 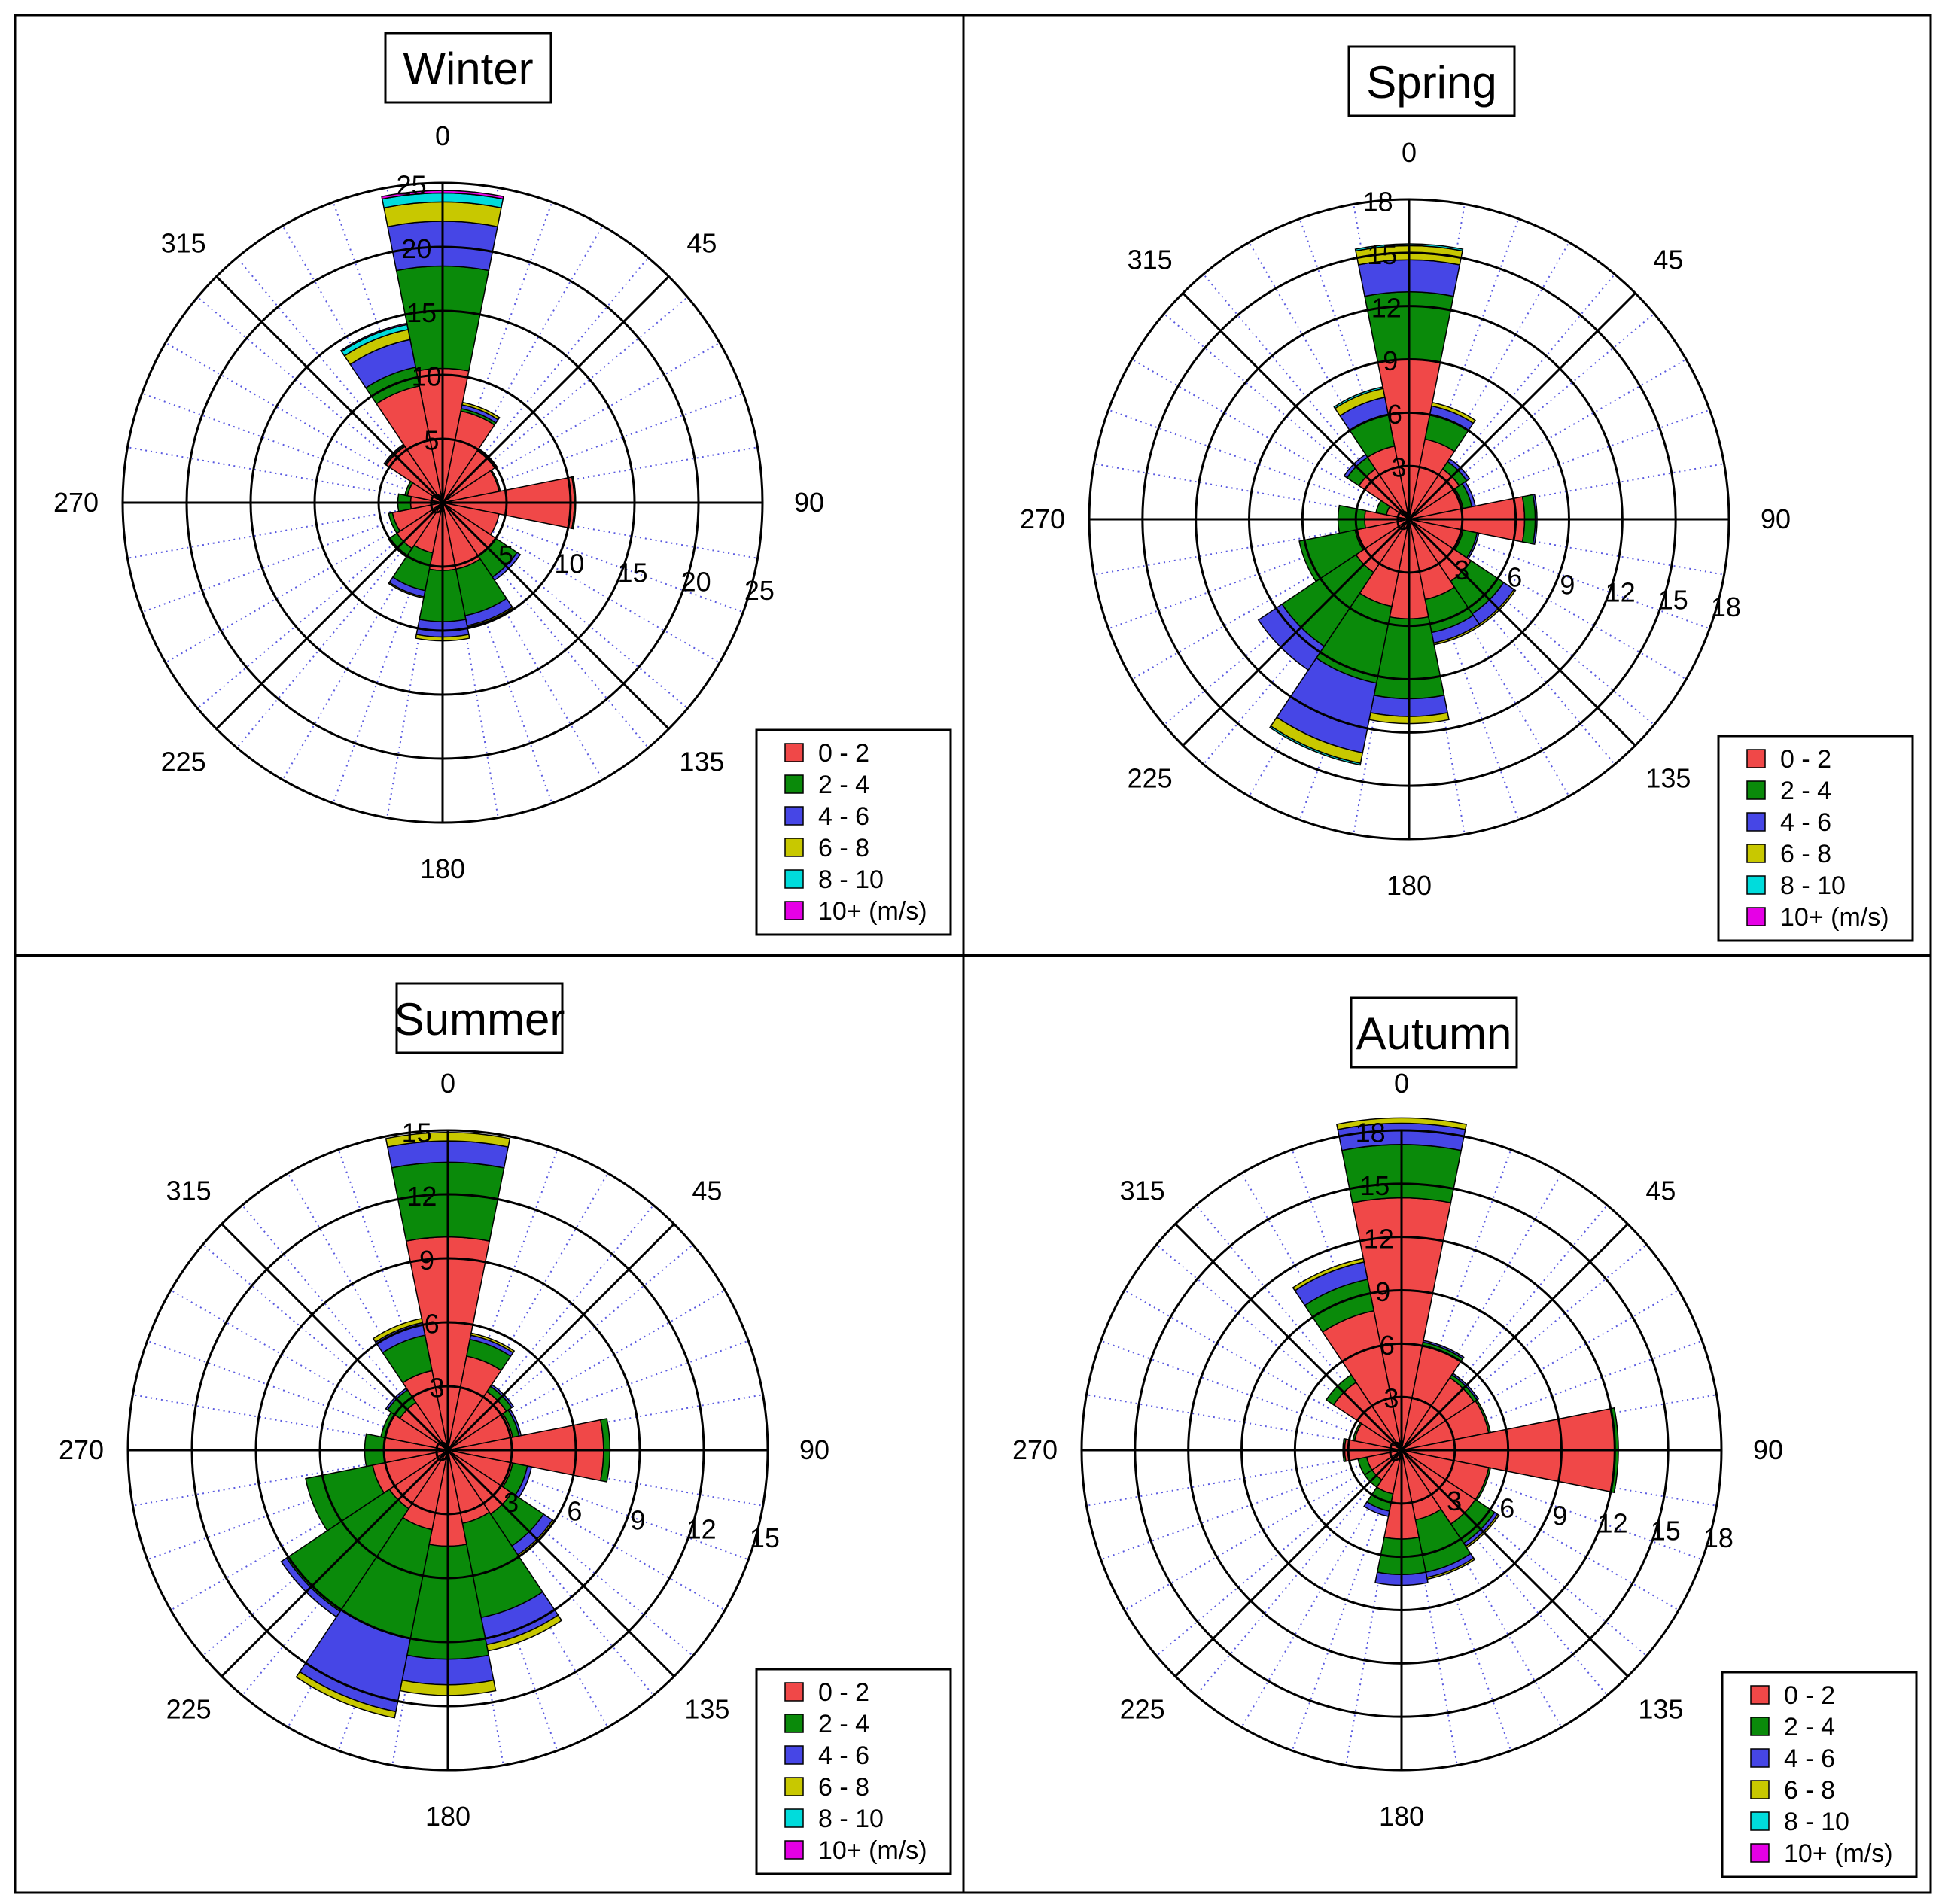 I want to click on wedge-summer-dir247.5-bin1, so click(x=345, y=1498).